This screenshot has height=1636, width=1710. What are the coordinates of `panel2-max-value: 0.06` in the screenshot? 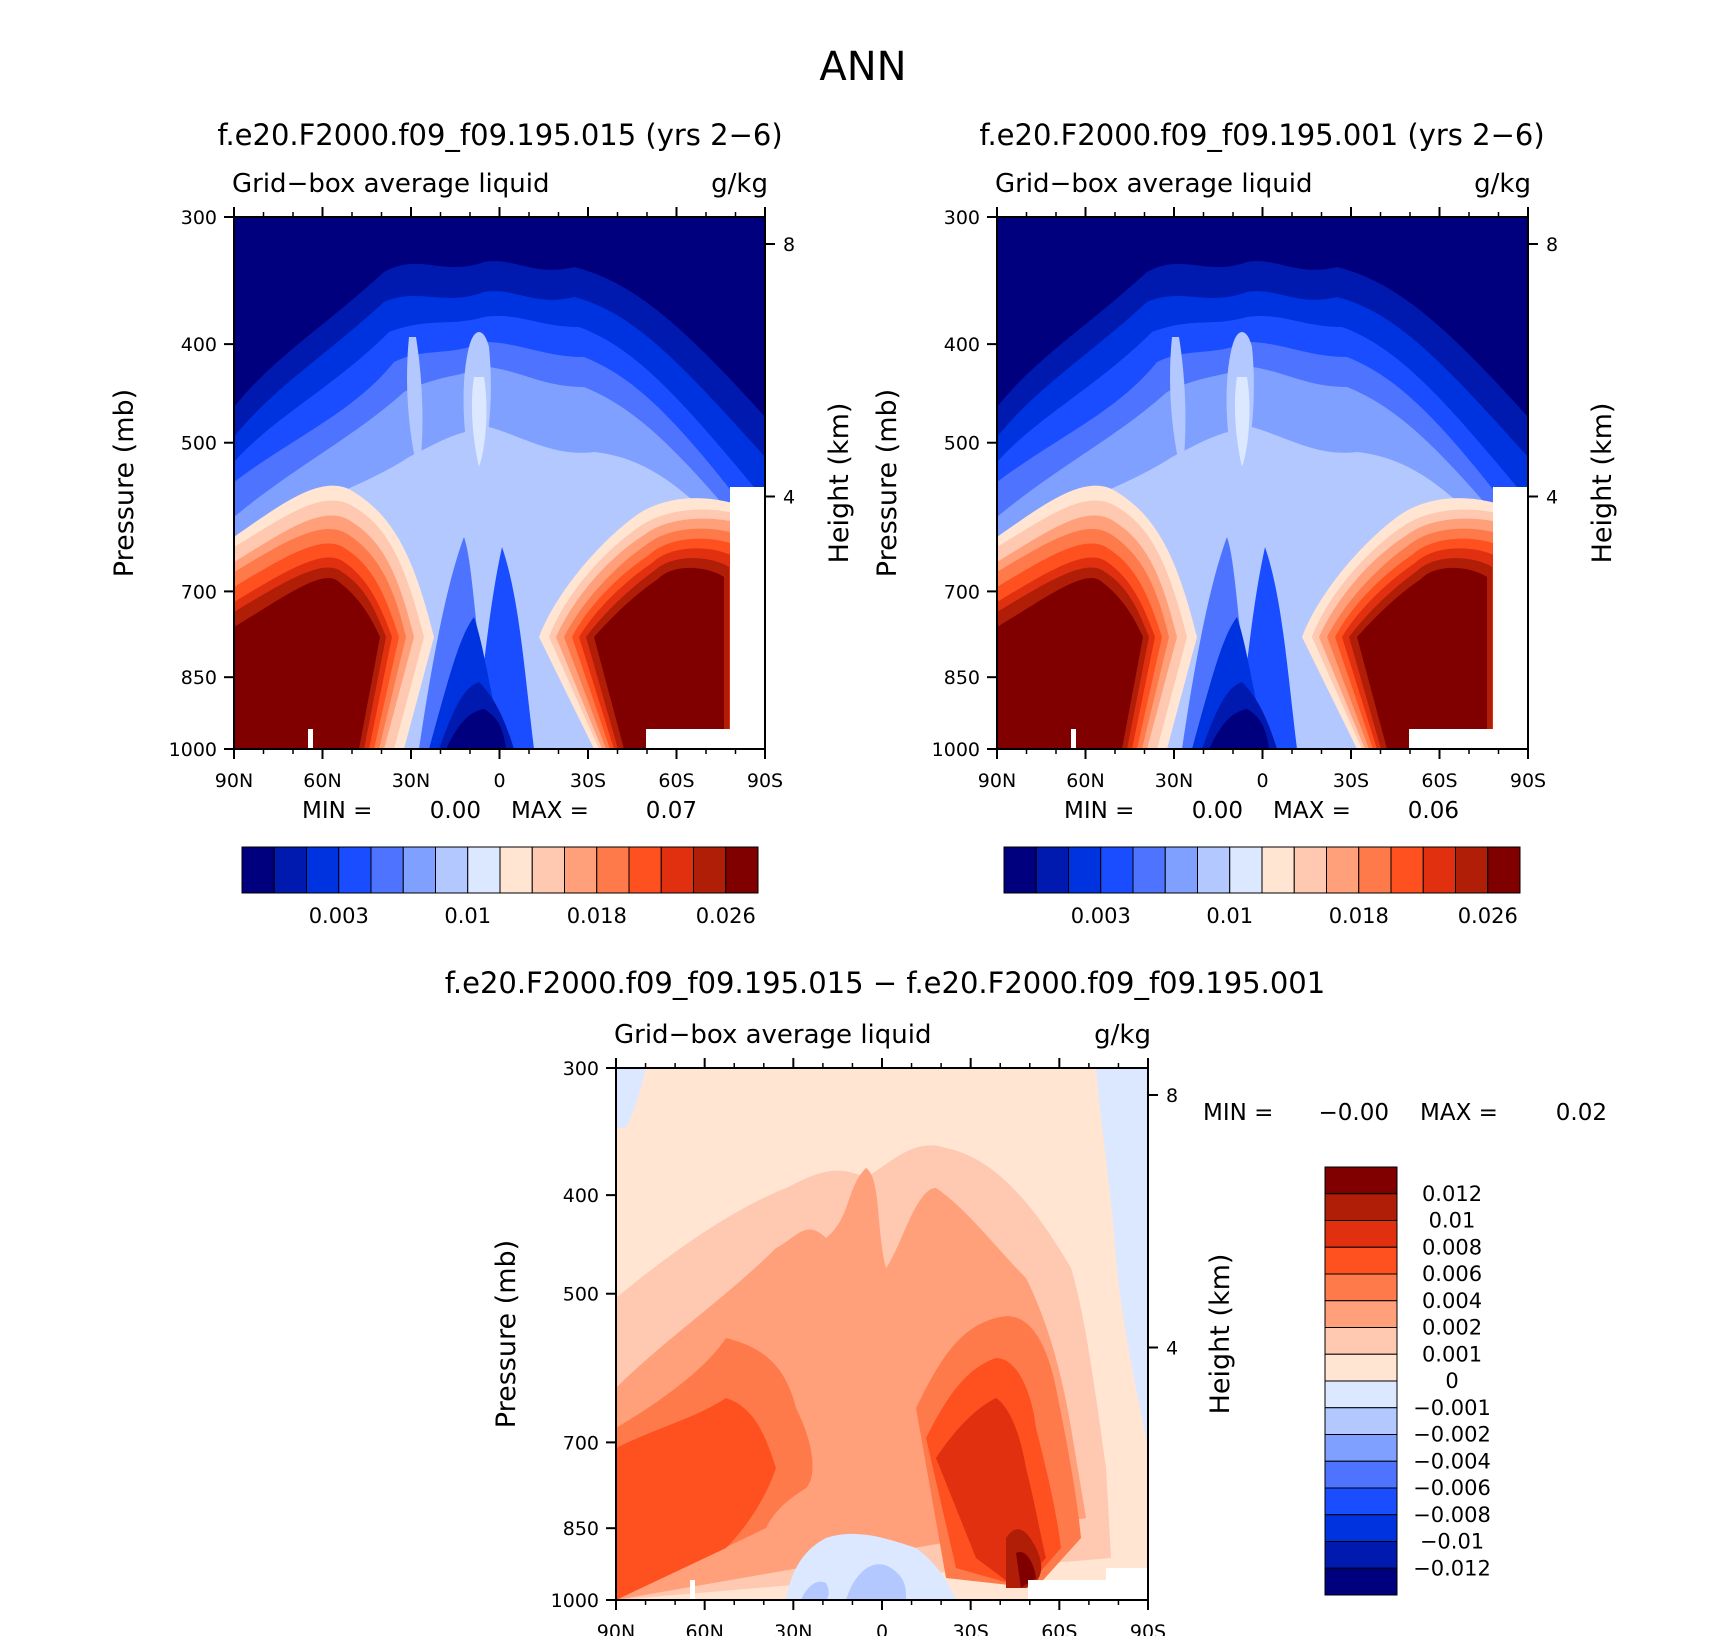 It's located at (1433, 811).